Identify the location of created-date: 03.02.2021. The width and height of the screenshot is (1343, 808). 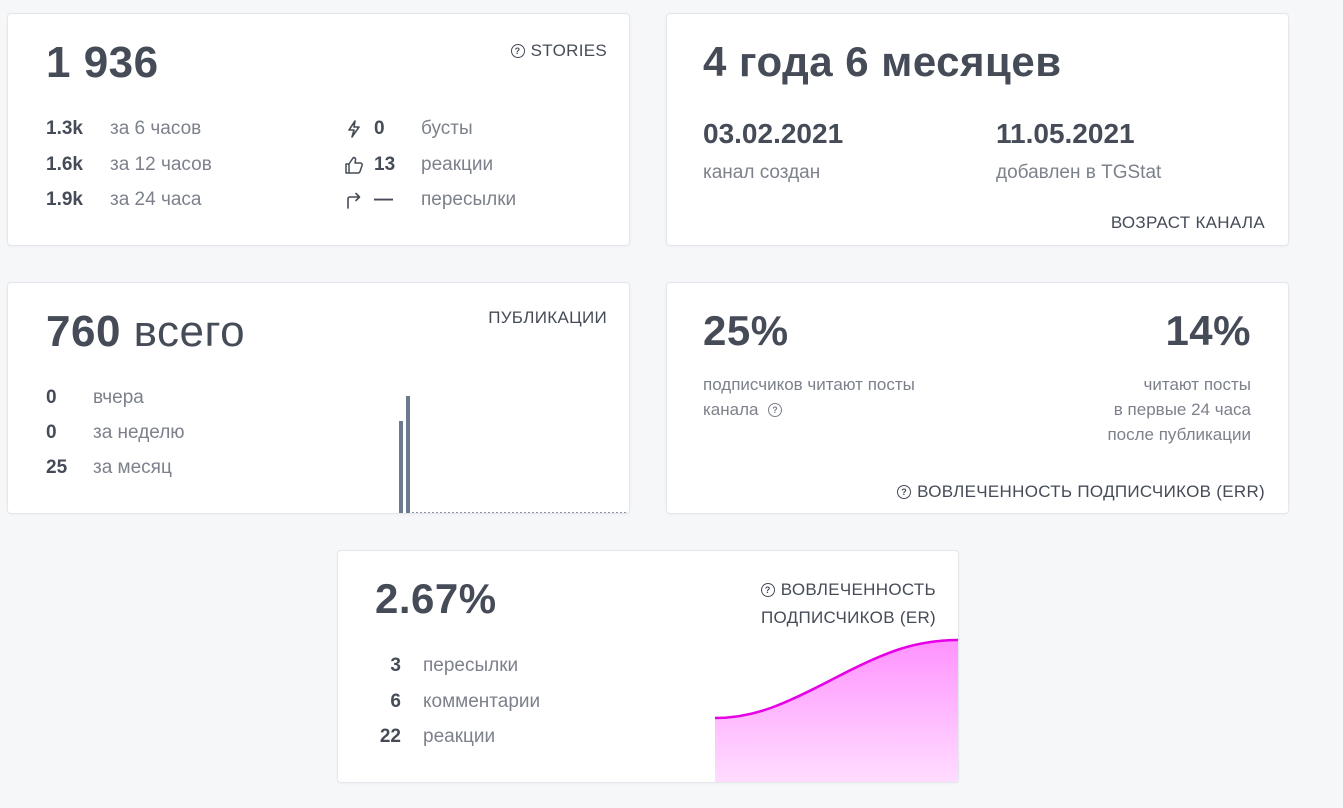
(773, 133).